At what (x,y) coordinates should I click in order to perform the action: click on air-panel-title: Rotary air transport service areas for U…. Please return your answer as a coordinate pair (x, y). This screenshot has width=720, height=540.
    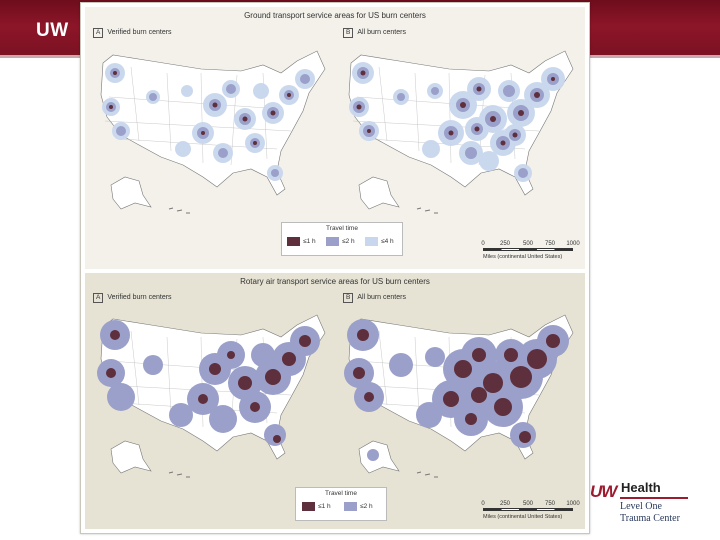
    Looking at the image, I should click on (335, 281).